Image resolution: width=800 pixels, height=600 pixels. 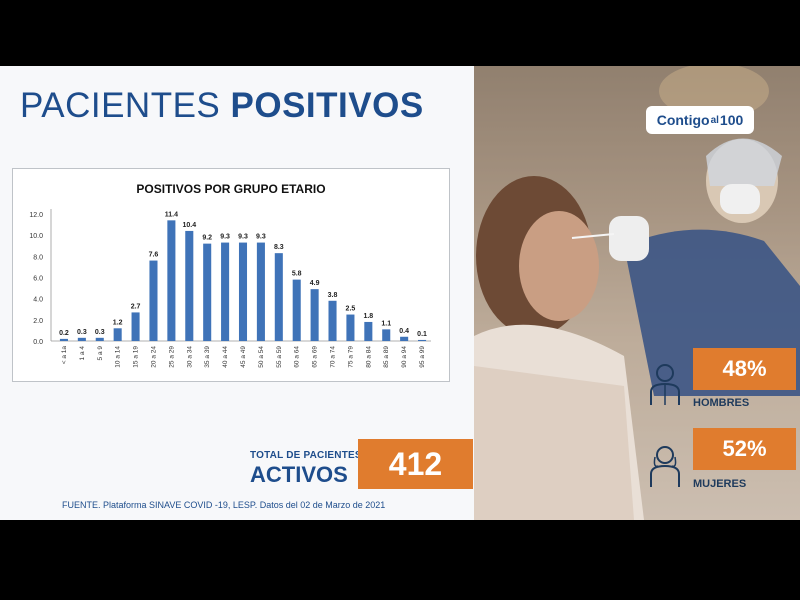 What do you see at coordinates (297, 357) in the screenshot?
I see `category-label: 60 a 64` at bounding box center [297, 357].